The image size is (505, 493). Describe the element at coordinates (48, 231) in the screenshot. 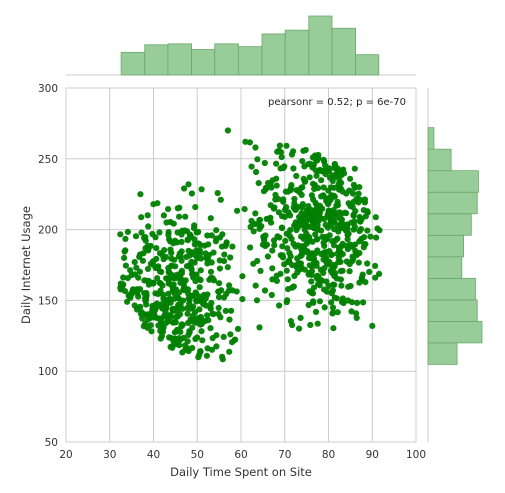

I see `y-tick-label: 200` at that location.